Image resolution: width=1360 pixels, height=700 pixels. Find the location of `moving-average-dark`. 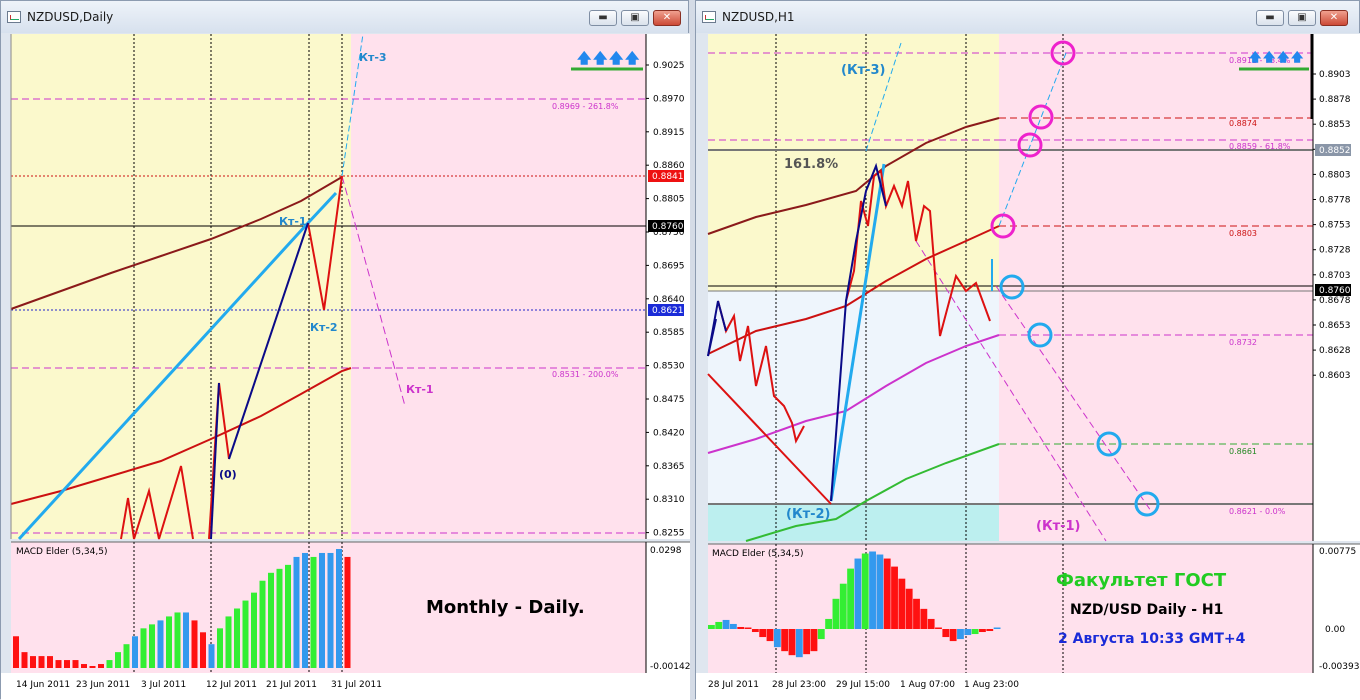

moving-average-dark is located at coordinates (176, 243).